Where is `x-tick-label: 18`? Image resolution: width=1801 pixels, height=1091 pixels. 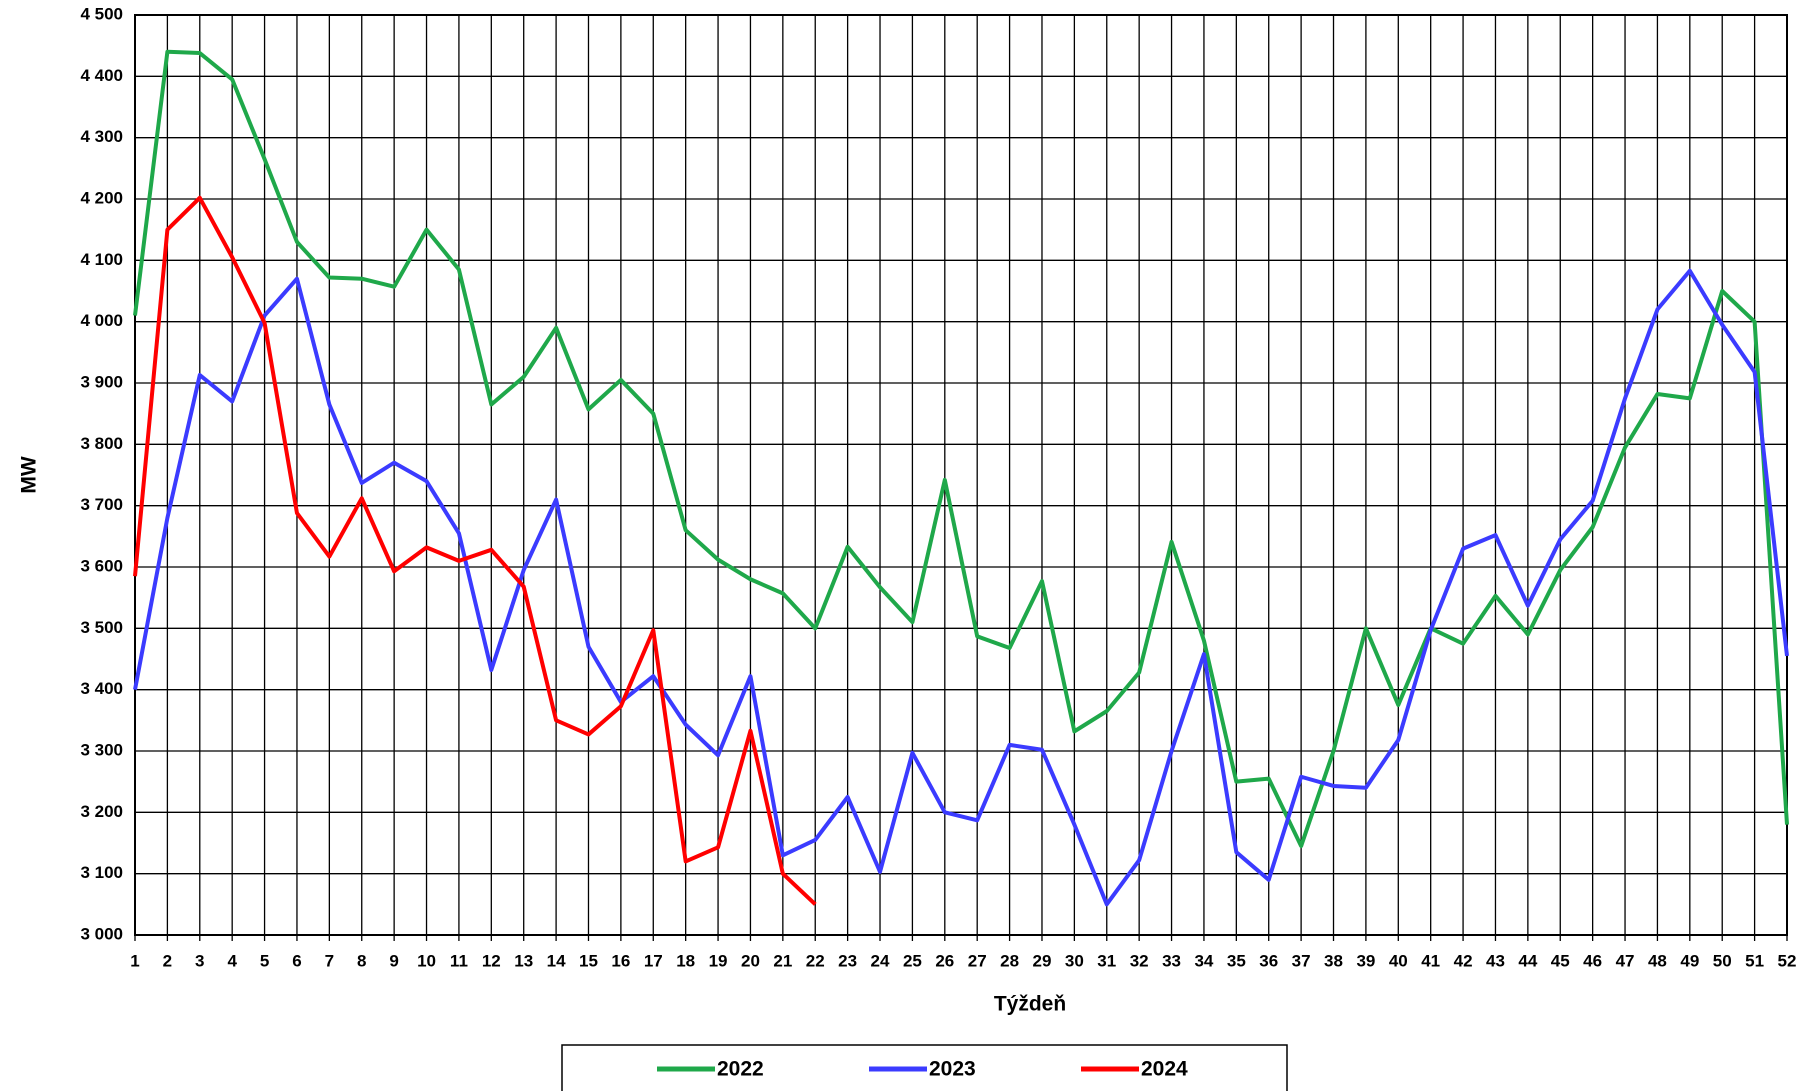
x-tick-label: 18 is located at coordinates (685, 960).